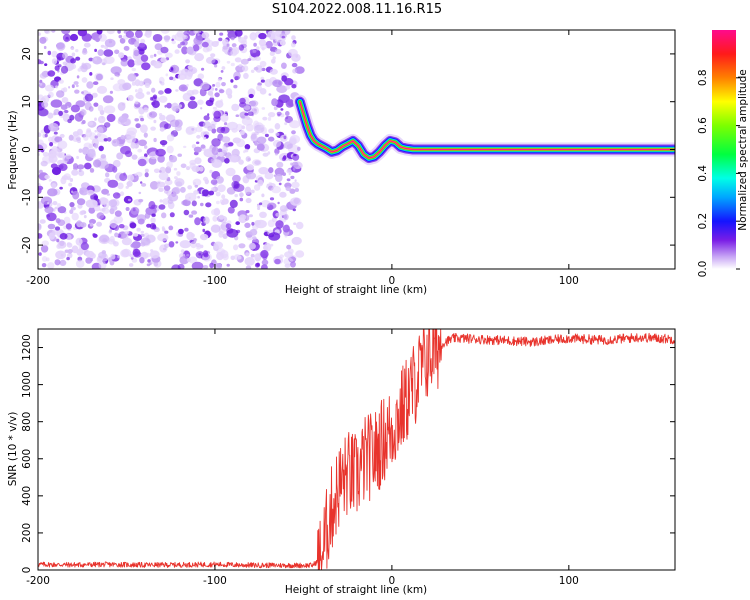 This screenshot has width=750, height=600. Describe the element at coordinates (703, 269) in the screenshot. I see `colorbar-tick-label: 0.0` at that location.